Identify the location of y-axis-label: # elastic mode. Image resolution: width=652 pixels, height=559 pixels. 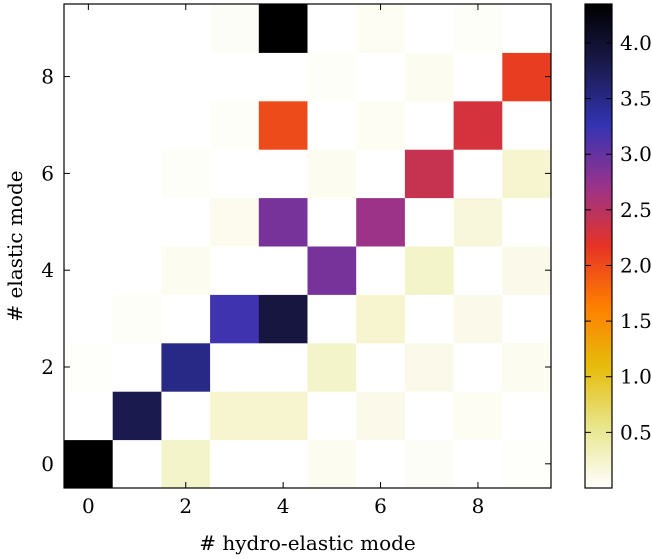
(15, 245).